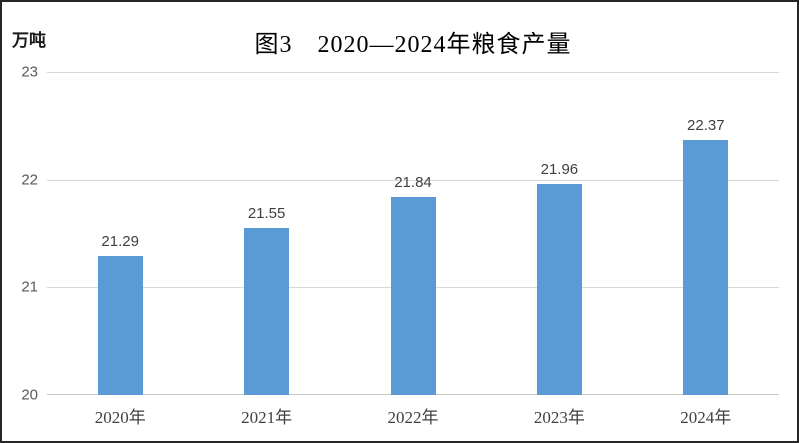 The image size is (799, 443). What do you see at coordinates (706, 417) in the screenshot?
I see `x-tick-label: 2024年` at bounding box center [706, 417].